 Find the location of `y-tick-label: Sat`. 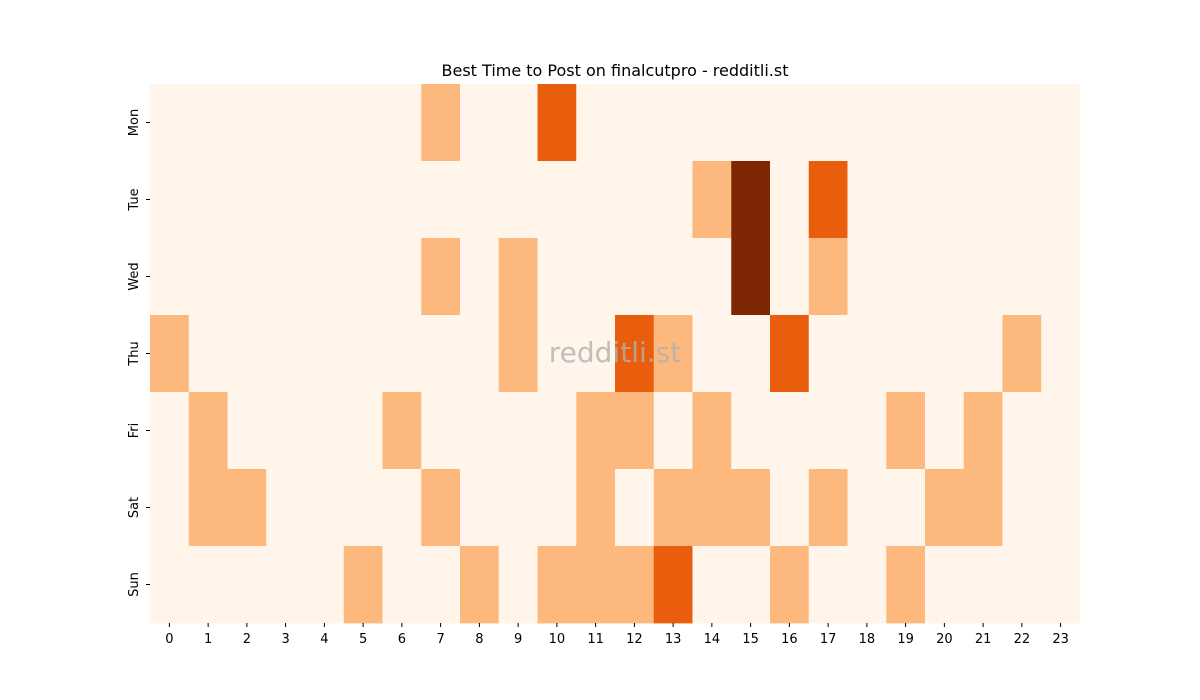

y-tick-label: Sat is located at coordinates (134, 507).